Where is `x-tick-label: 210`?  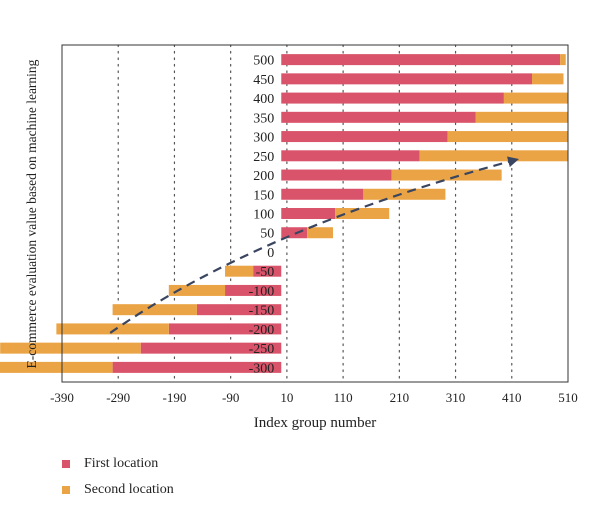 x-tick-label: 210 is located at coordinates (400, 397).